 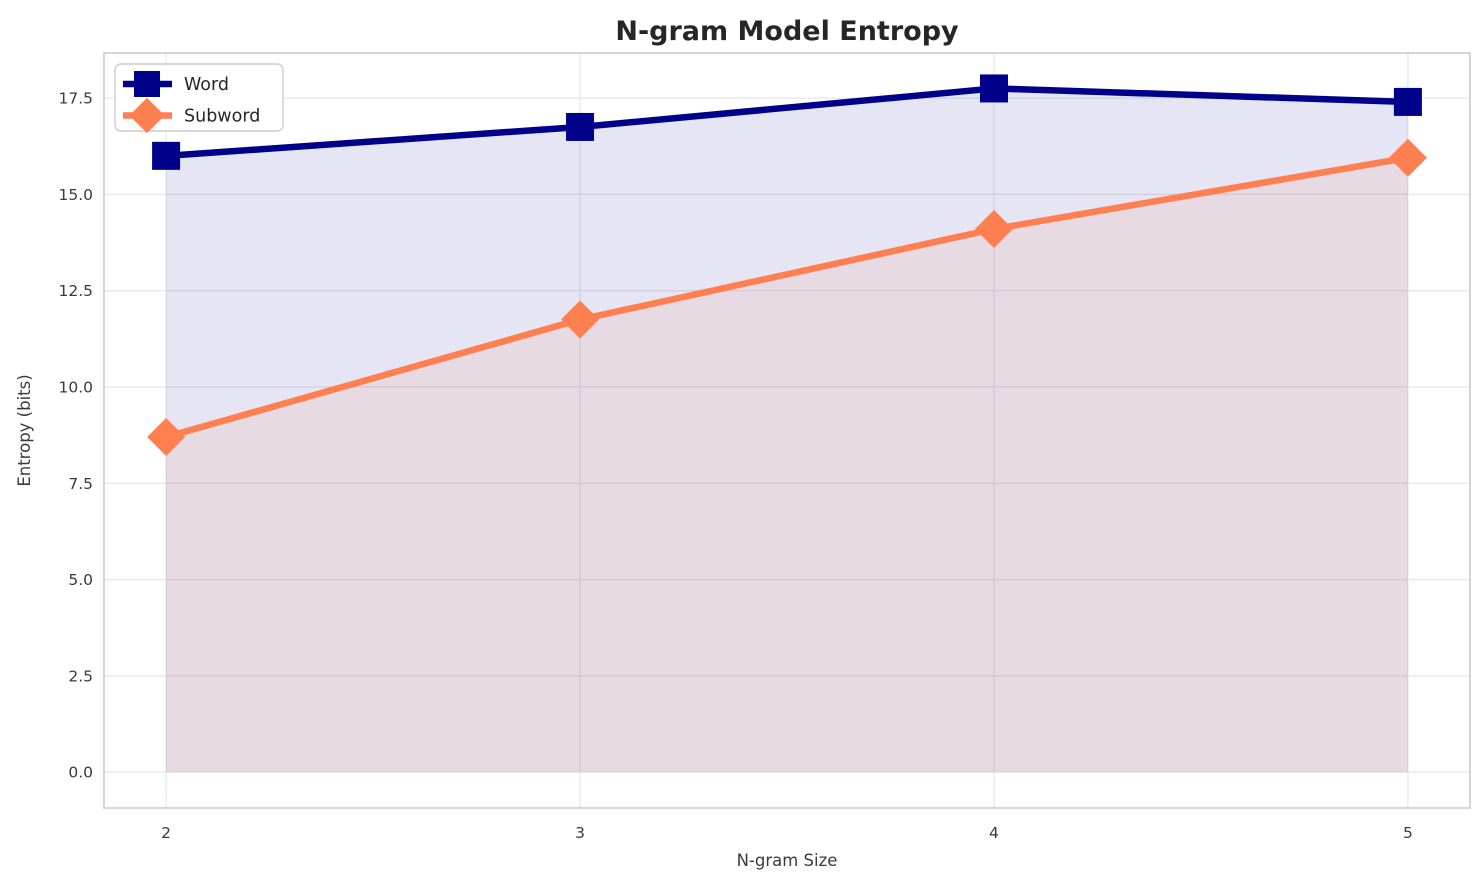 I want to click on legend: Word Subword, so click(x=199, y=98).